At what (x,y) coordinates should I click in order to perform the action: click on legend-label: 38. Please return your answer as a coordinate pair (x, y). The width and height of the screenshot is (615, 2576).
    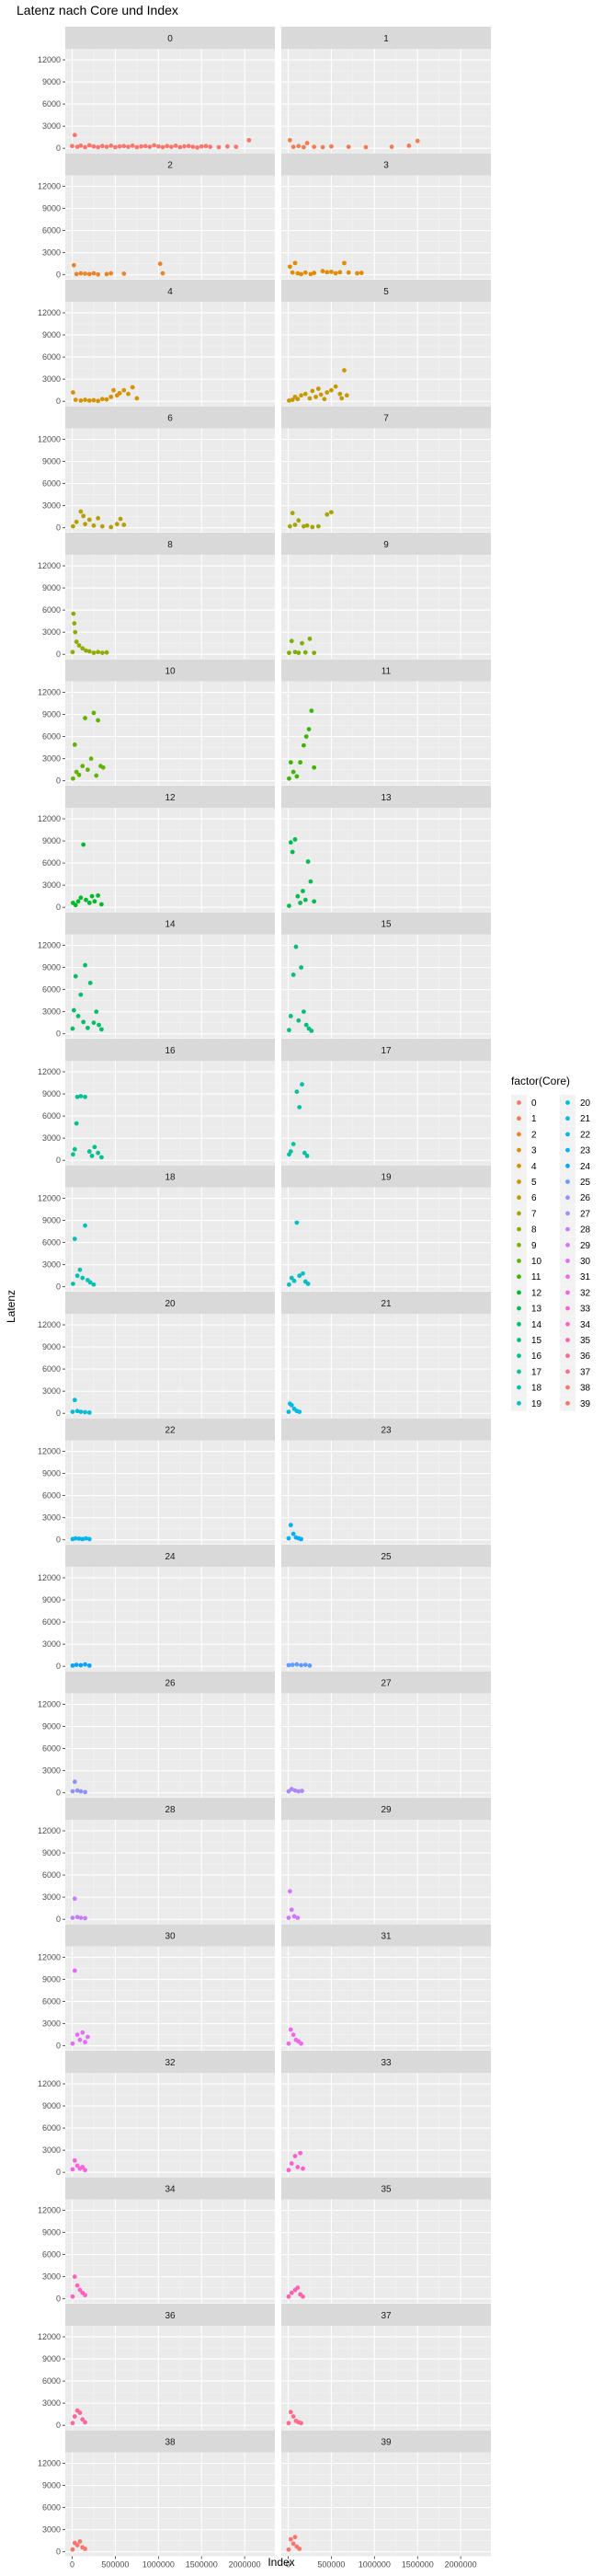
    Looking at the image, I should click on (586, 1389).